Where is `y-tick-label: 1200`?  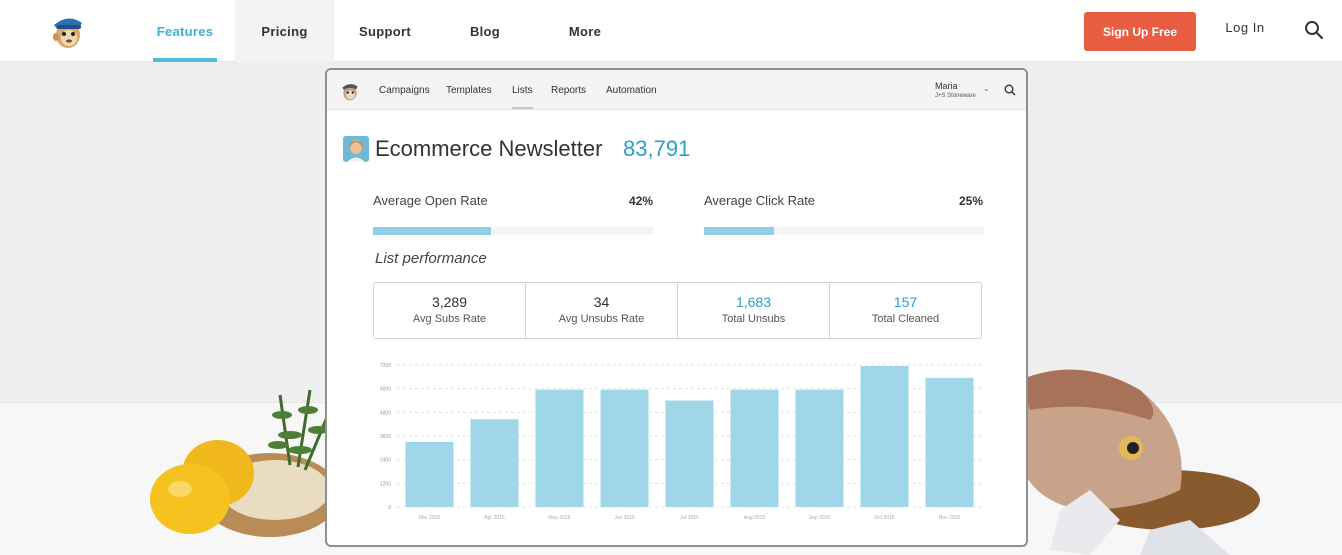 y-tick-label: 1200 is located at coordinates (385, 484).